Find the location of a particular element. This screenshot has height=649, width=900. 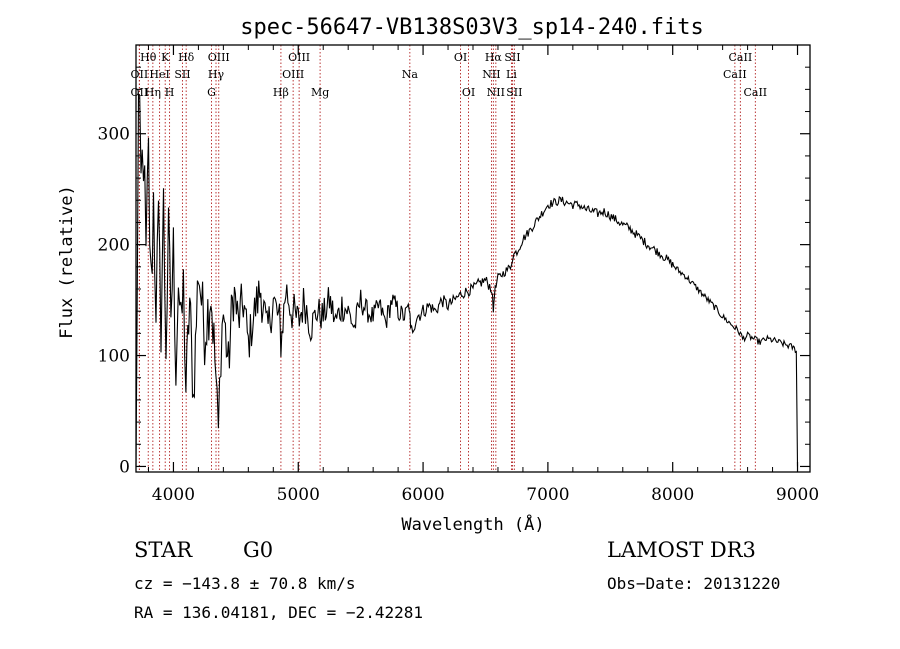

emission-line-label: Hα is located at coordinates (494, 57).